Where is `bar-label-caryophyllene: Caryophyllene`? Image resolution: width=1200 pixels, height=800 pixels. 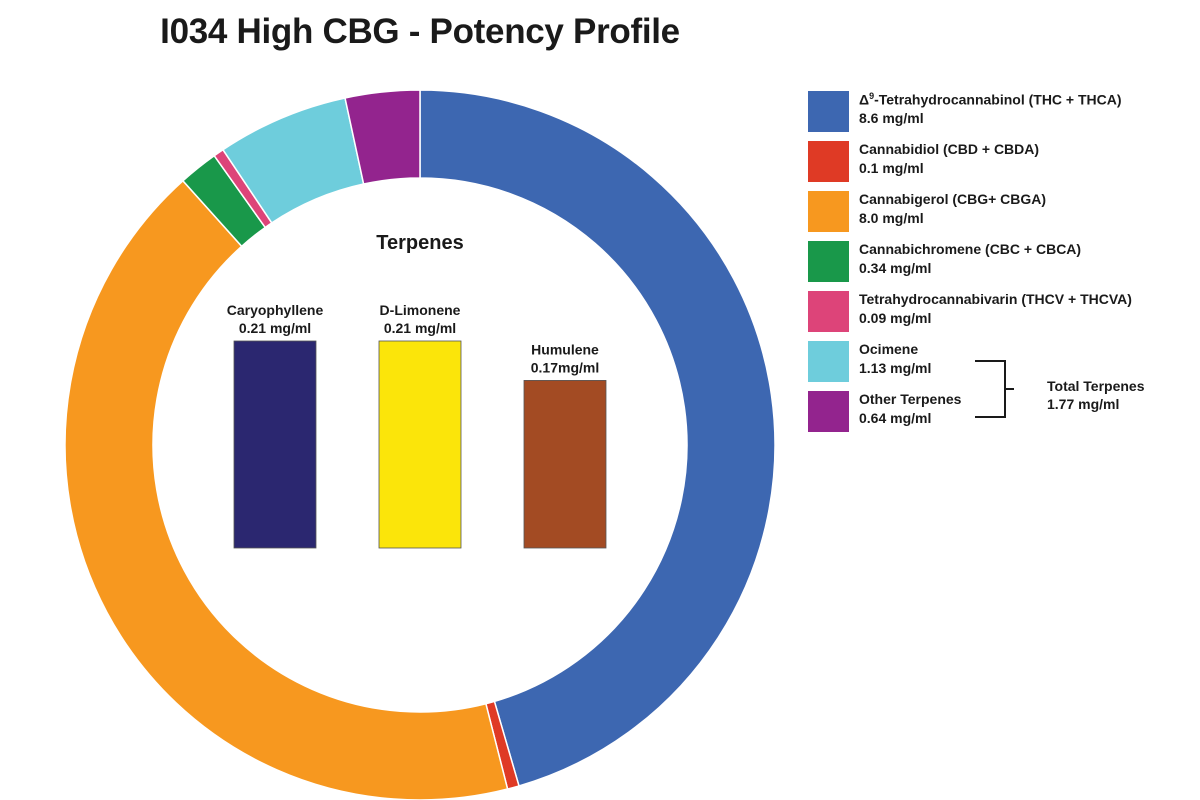 bar-label-caryophyllene: Caryophyllene is located at coordinates (275, 310).